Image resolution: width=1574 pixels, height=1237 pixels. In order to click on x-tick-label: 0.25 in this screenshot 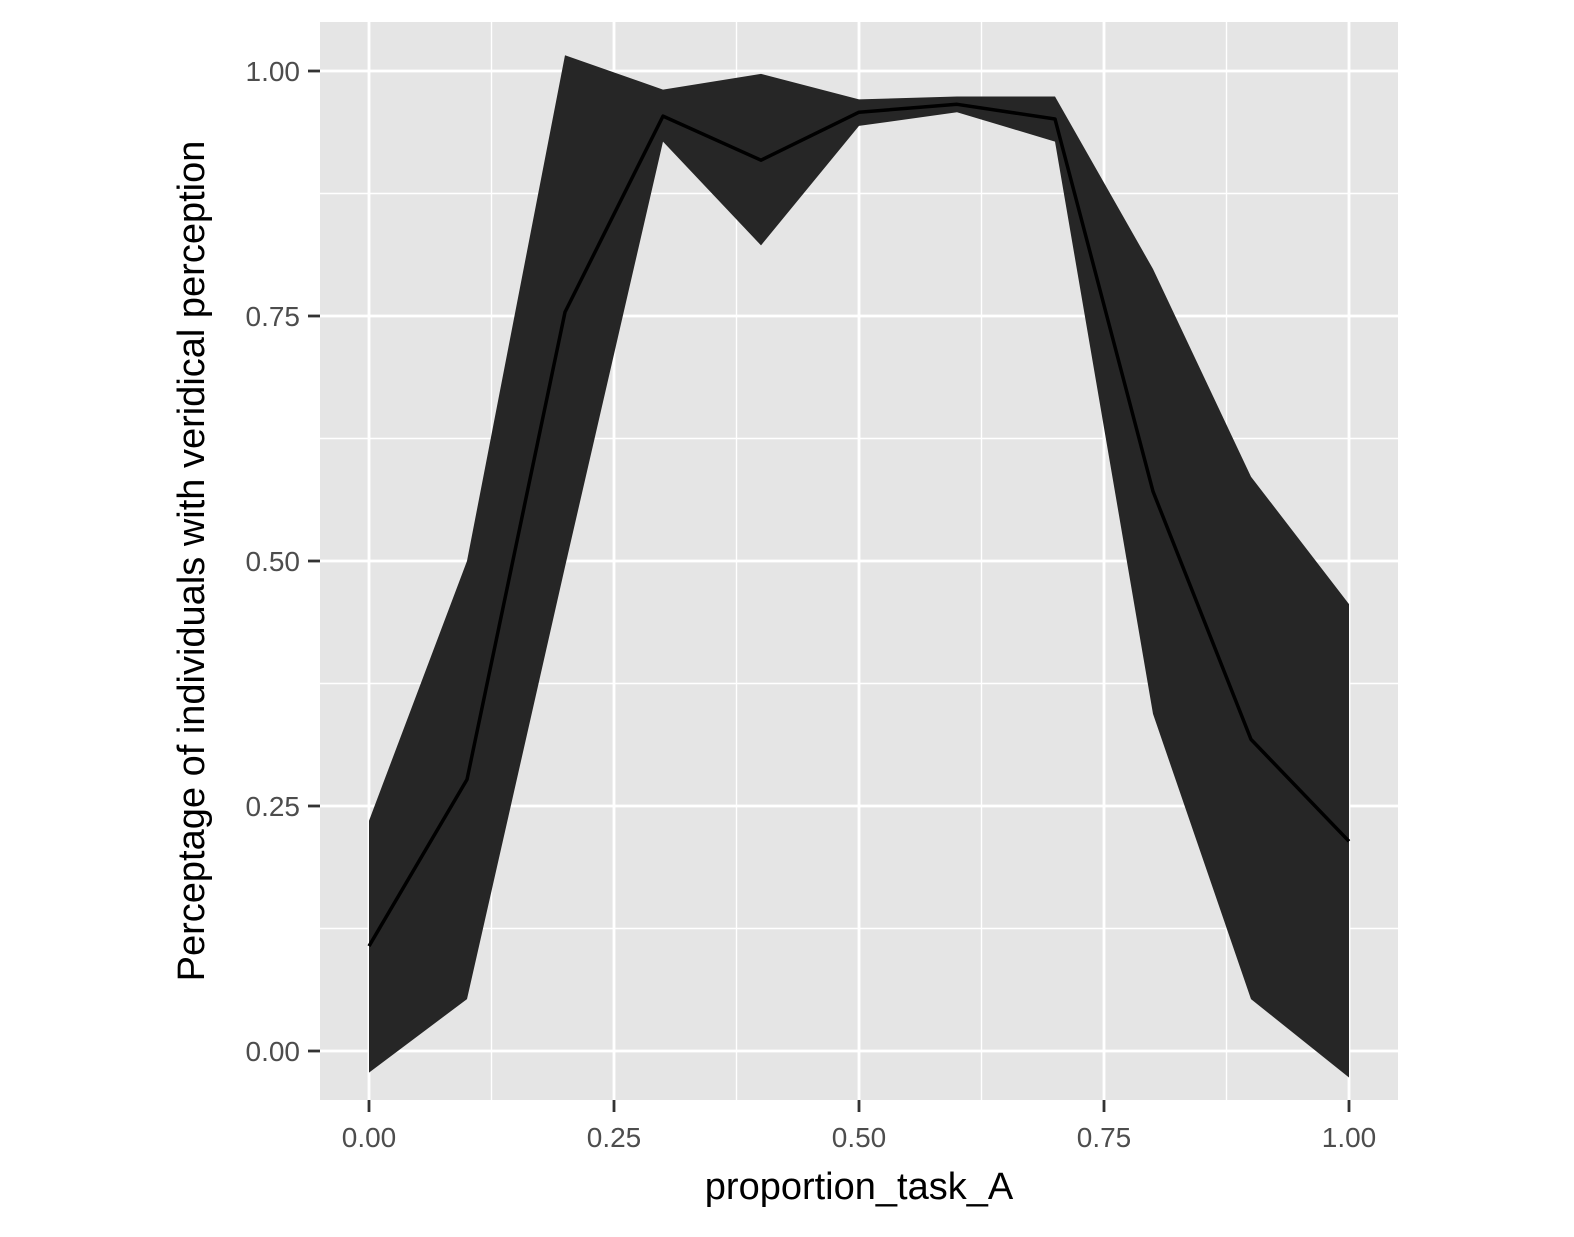, I will do `click(614, 1137)`.